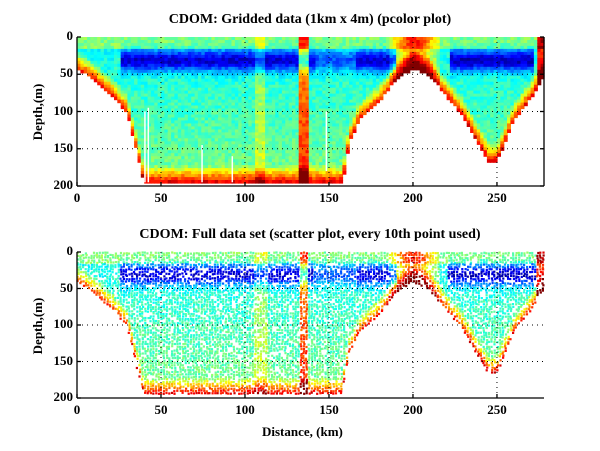 The height and width of the screenshot is (451, 600). What do you see at coordinates (148, 145) in the screenshot?
I see `data-gap` at bounding box center [148, 145].